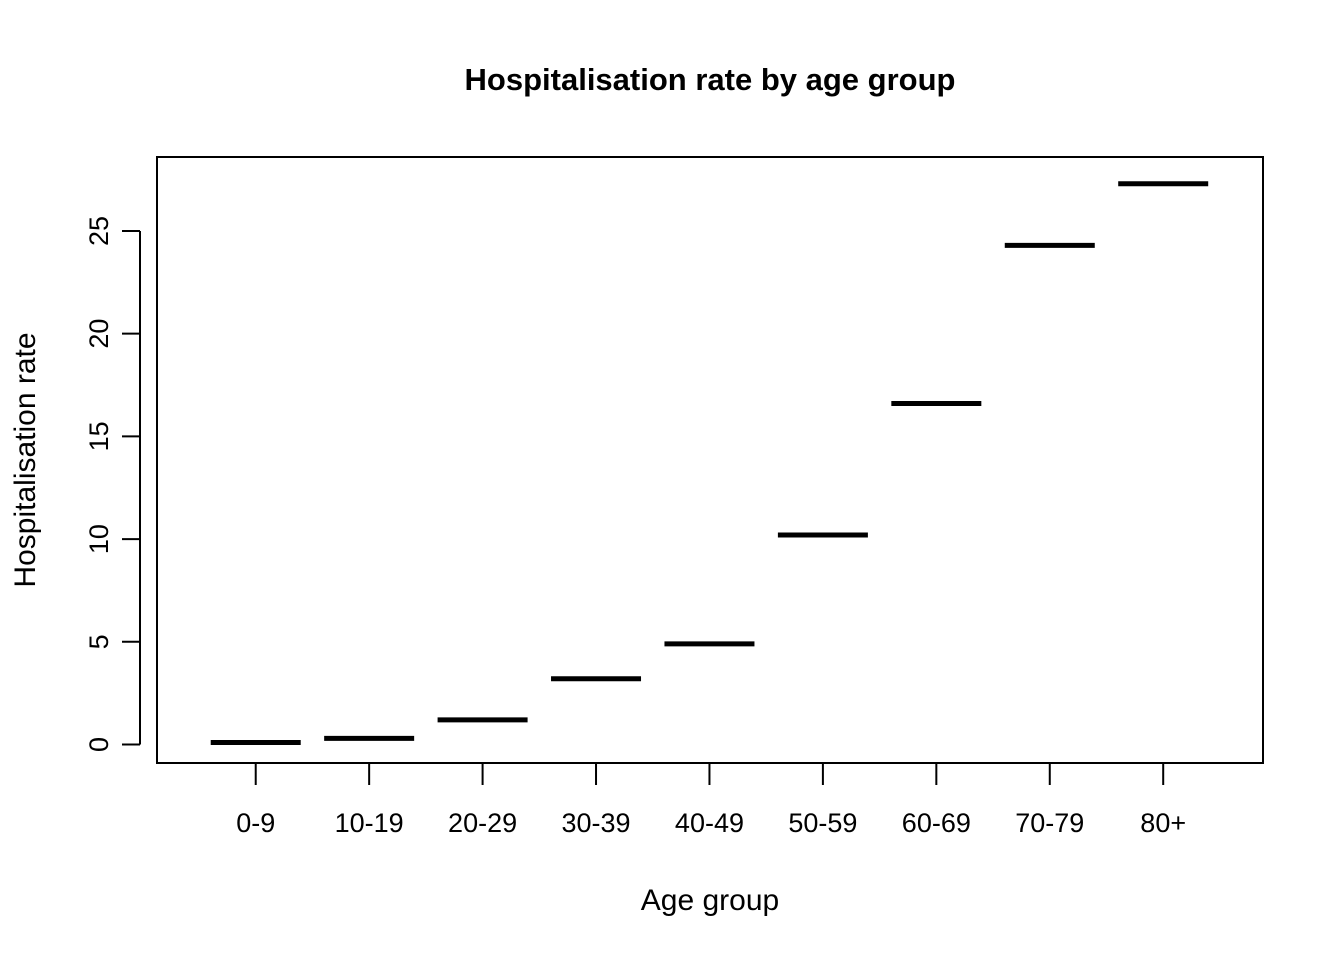 Image resolution: width=1344 pixels, height=960 pixels. I want to click on y-tick-label: 10, so click(99, 539).